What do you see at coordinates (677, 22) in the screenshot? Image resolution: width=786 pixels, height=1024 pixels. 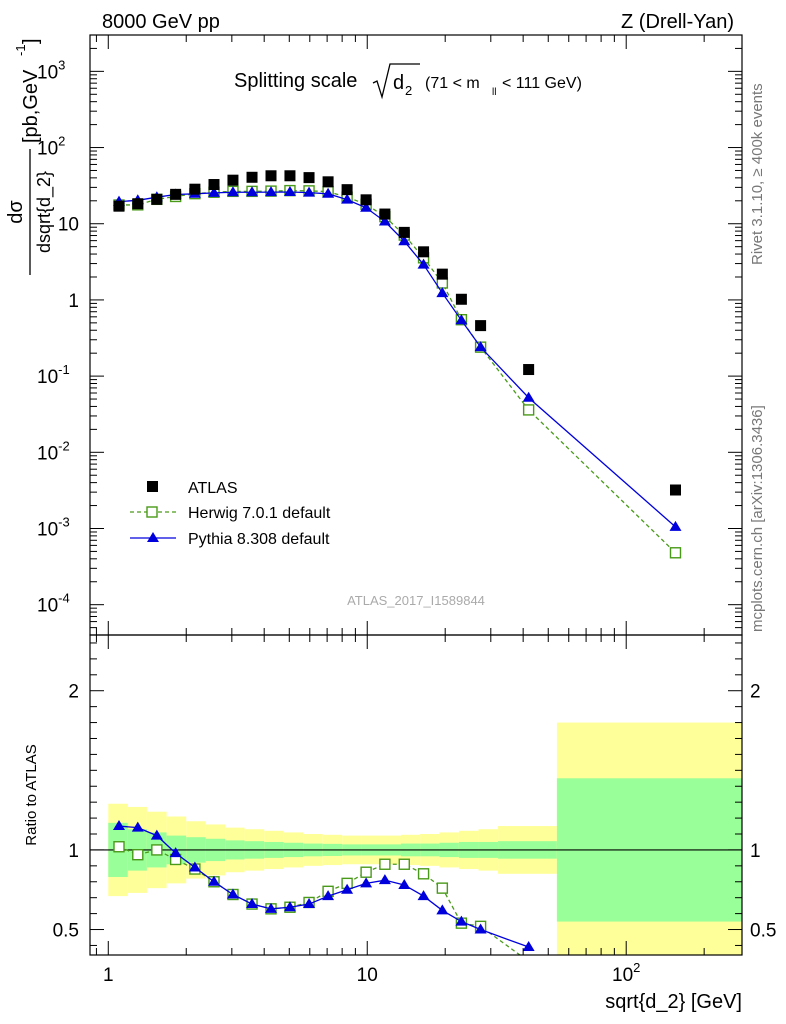 I see `header-right: Z (Drell-Yan)` at bounding box center [677, 22].